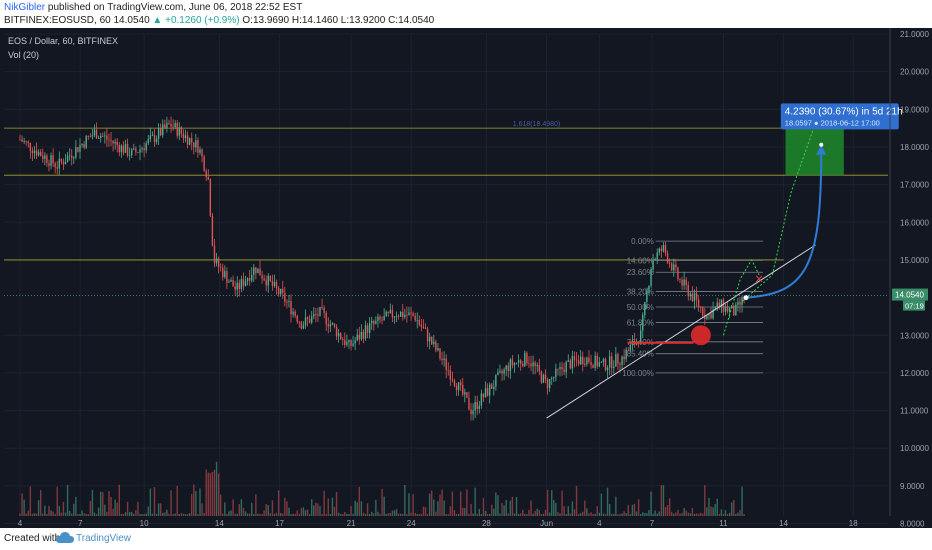 This screenshot has width=932, height=550. What do you see at coordinates (25, 7) in the screenshot?
I see `author-link: NikGibler` at bounding box center [25, 7].